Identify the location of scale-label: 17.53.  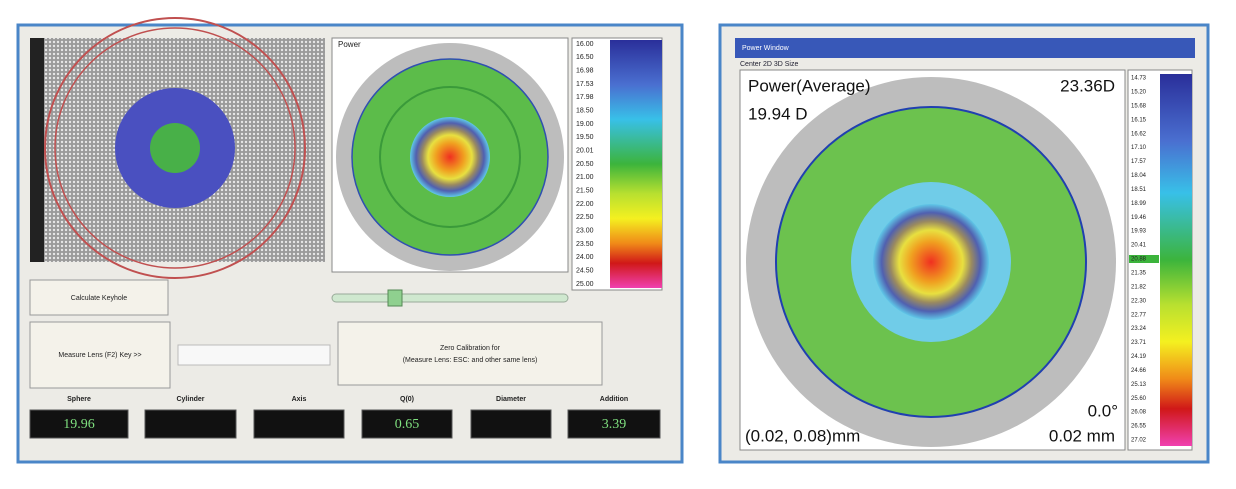
(585, 84).